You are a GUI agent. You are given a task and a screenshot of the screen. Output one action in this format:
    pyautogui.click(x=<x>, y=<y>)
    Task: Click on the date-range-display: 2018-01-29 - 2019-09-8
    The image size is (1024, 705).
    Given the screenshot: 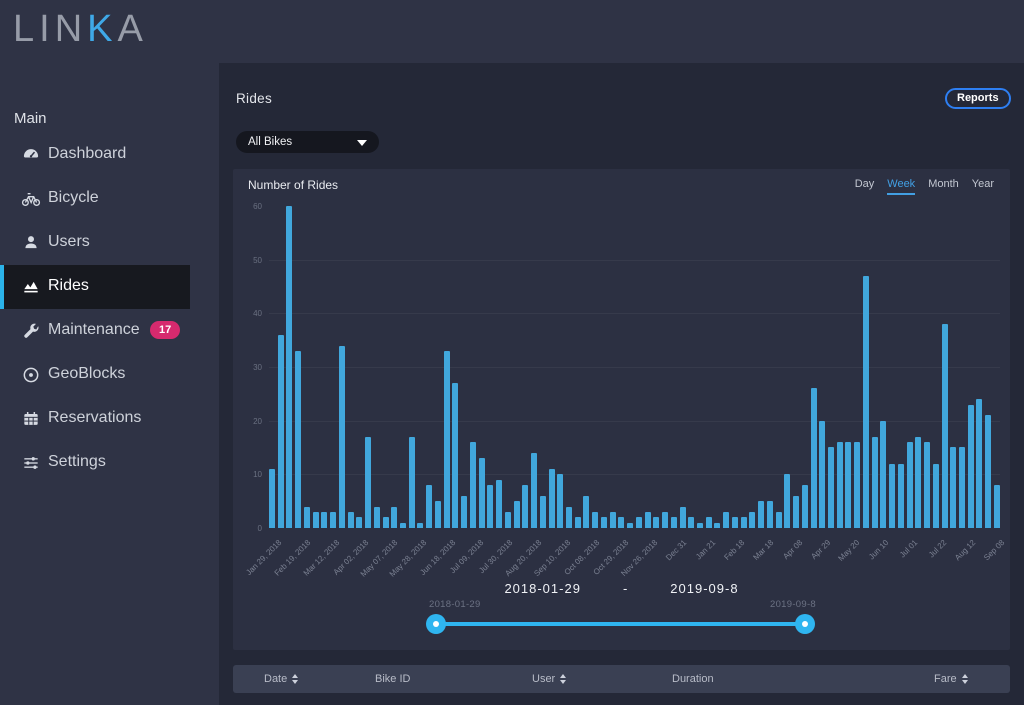 What is the action you would take?
    pyautogui.click(x=621, y=588)
    